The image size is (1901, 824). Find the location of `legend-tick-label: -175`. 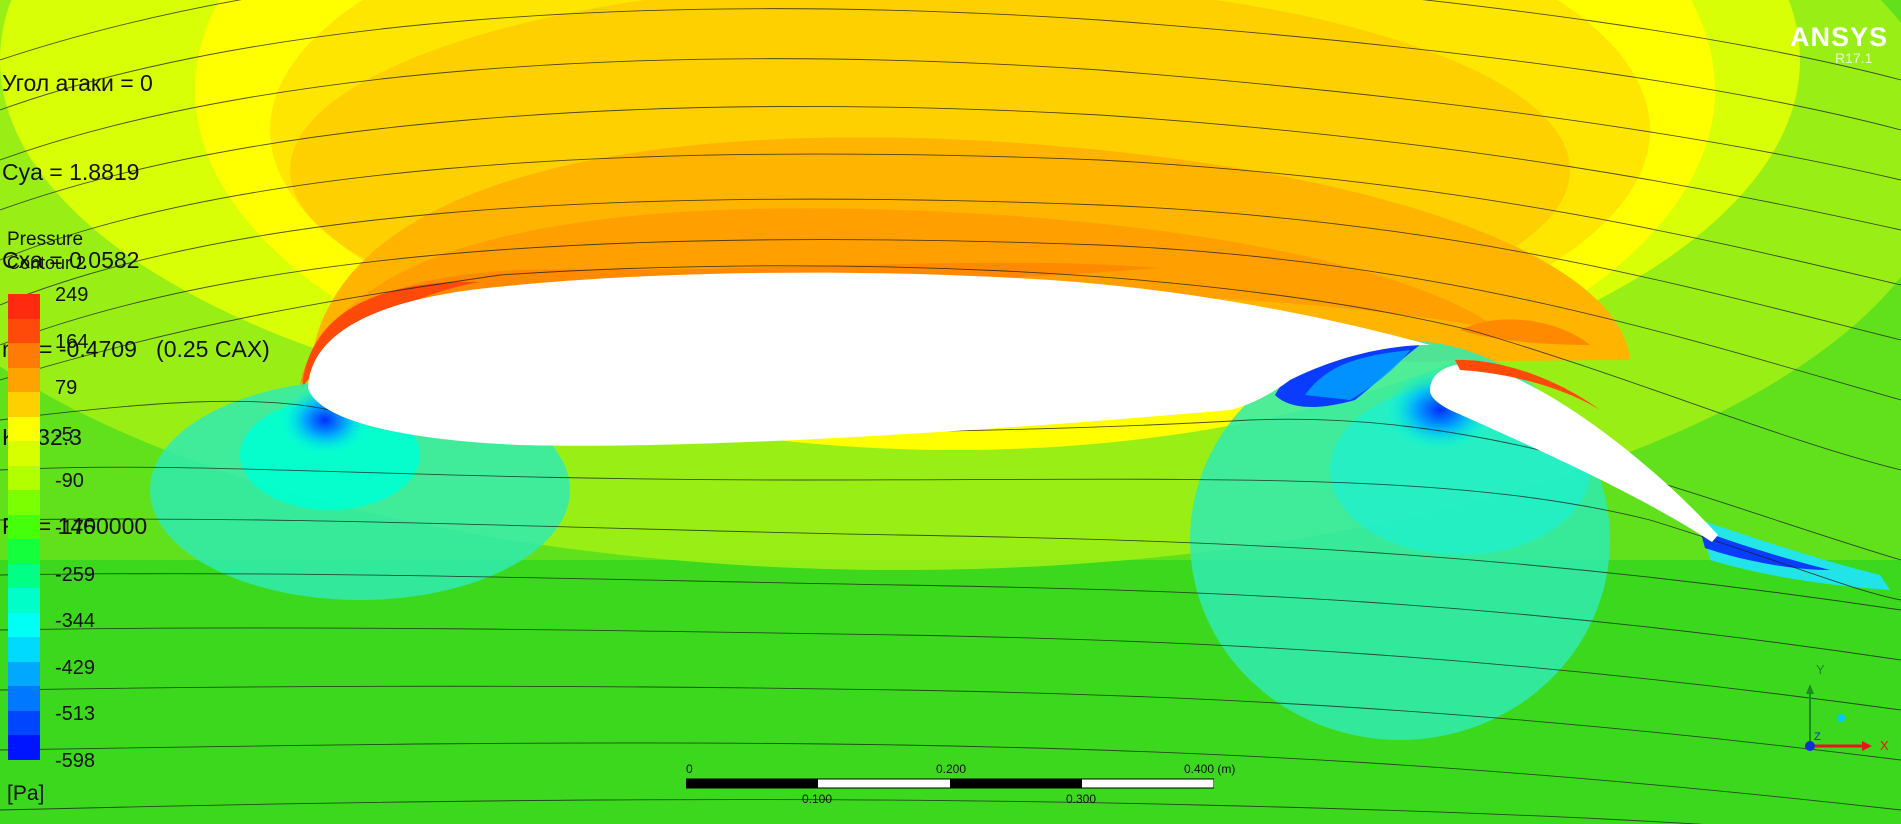

legend-tick-label: -175 is located at coordinates (75, 528).